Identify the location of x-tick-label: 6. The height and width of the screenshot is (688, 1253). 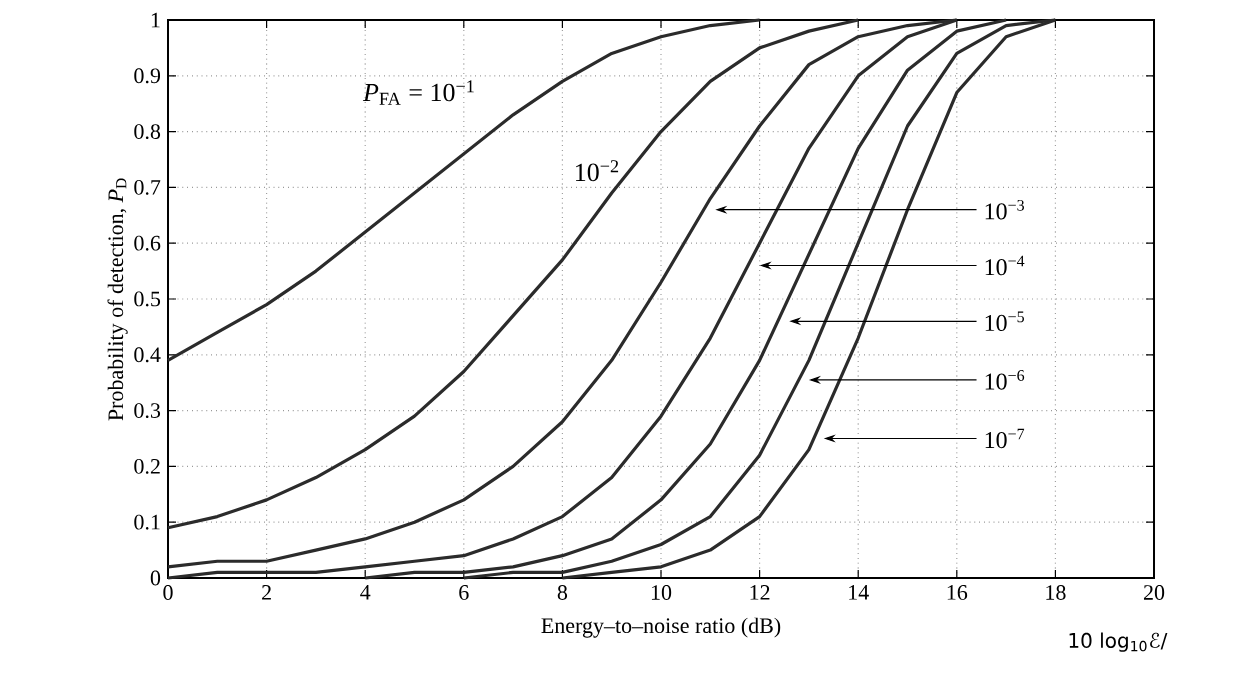
(464, 592).